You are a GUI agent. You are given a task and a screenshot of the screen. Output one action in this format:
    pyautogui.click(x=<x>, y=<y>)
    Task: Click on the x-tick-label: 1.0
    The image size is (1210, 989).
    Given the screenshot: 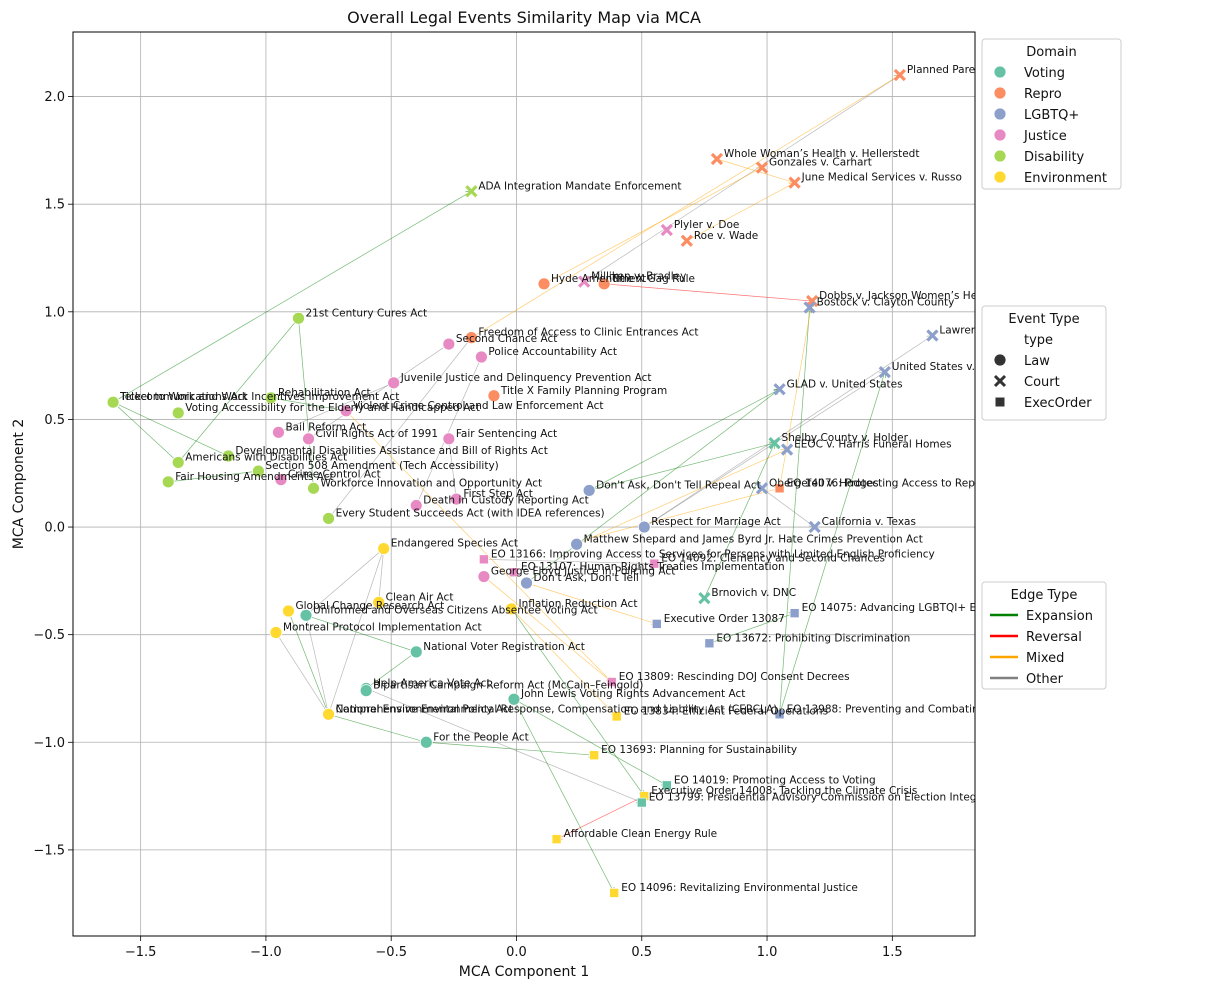 What is the action you would take?
    pyautogui.click(x=767, y=952)
    